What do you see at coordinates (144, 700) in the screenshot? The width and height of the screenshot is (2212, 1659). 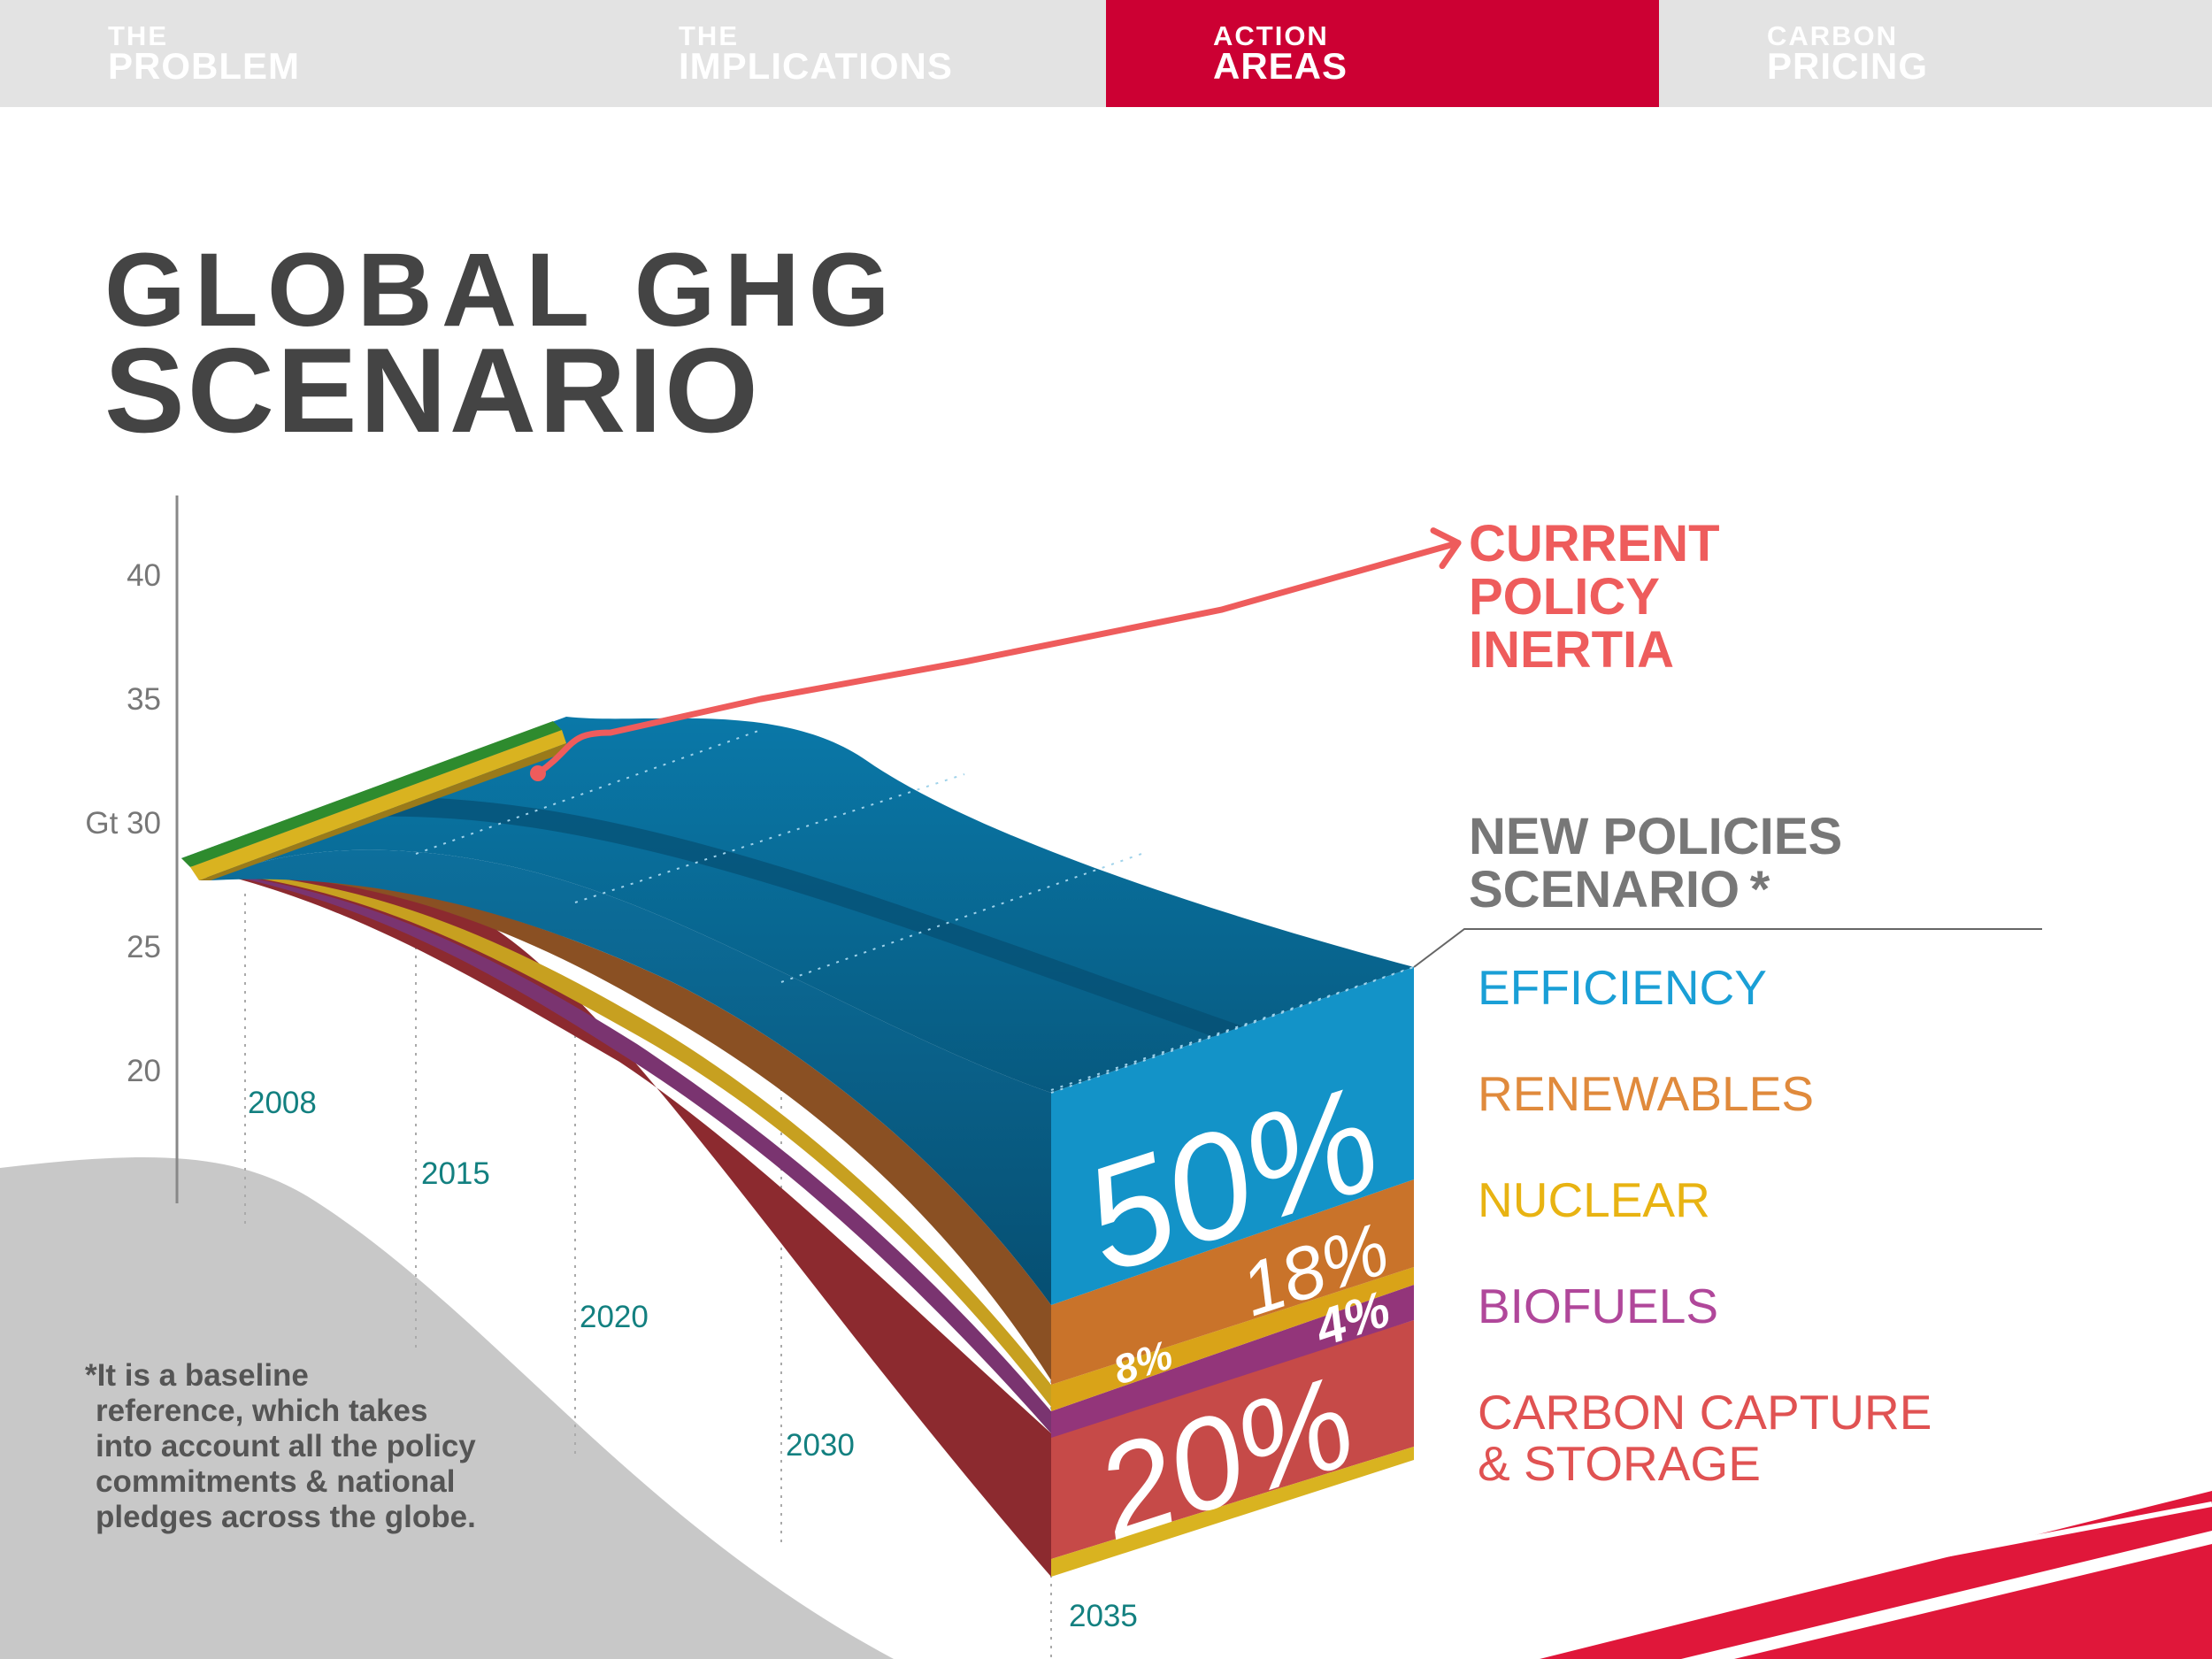 I see `y-tick-label: 35` at bounding box center [144, 700].